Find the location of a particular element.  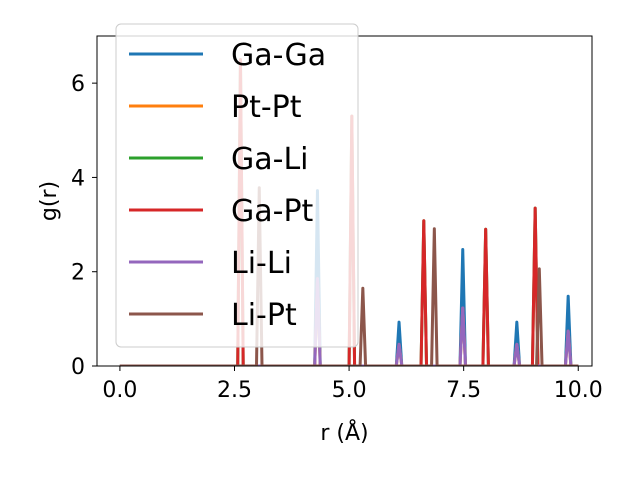

legend-label-li-li: Li-Li is located at coordinates (261, 263).